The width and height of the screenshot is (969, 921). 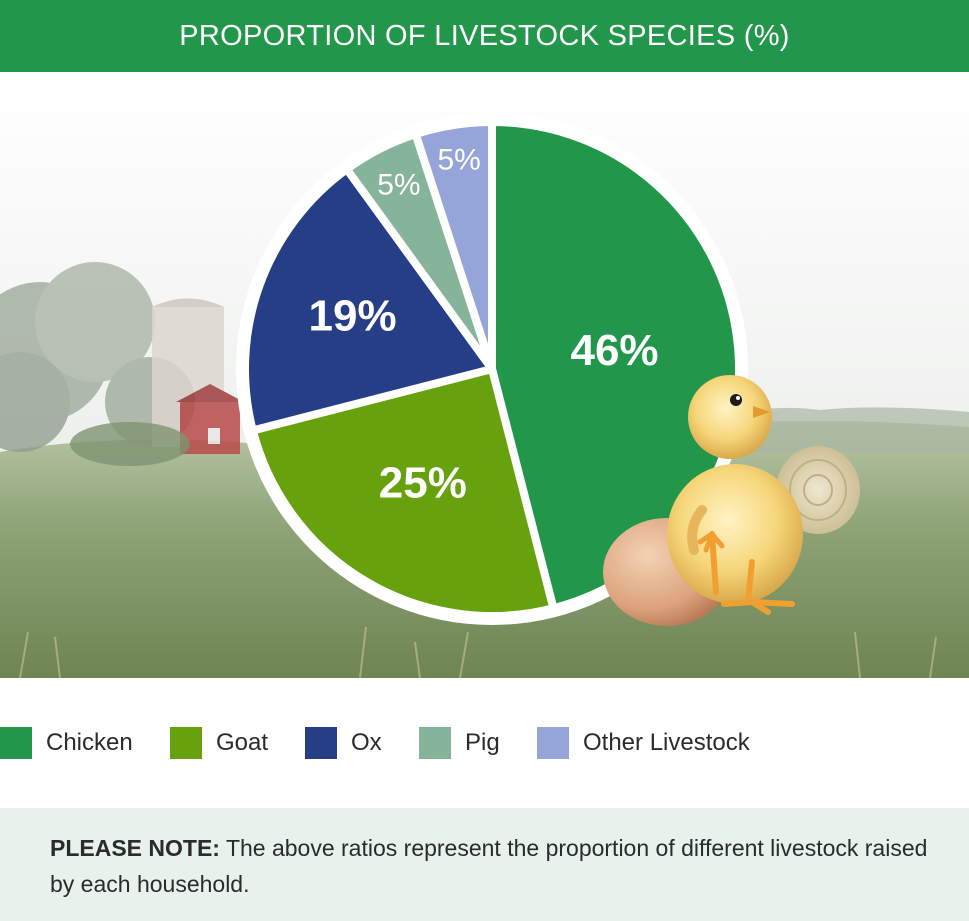 I want to click on legend-label: Chicken, so click(x=89, y=742).